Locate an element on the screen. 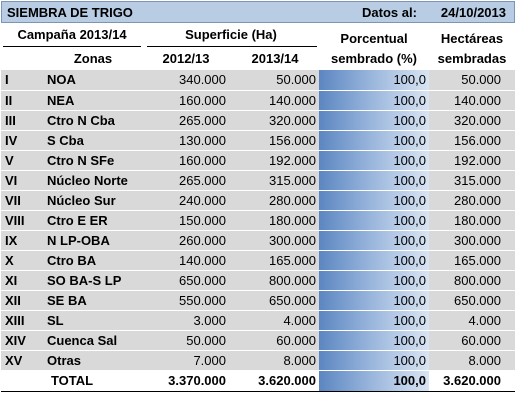 The image size is (518, 400). zone-number: X is located at coordinates (22, 260).